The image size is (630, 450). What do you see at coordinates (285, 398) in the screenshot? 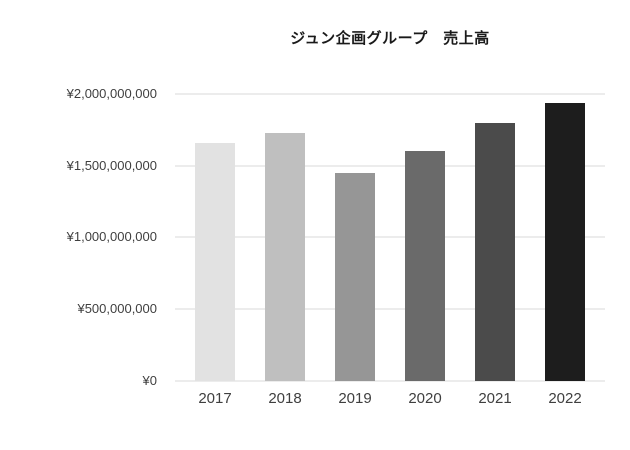
I see `x-tick-label-2018: 2018` at bounding box center [285, 398].